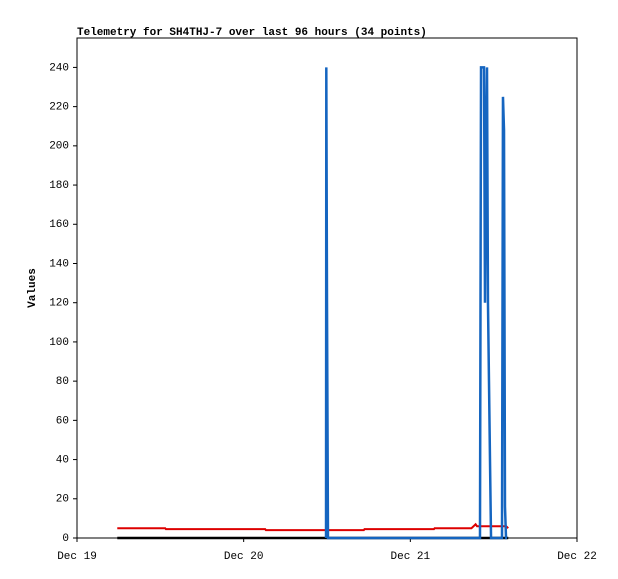 The height and width of the screenshot is (579, 618). Describe the element at coordinates (59, 304) in the screenshot. I see `y-tick-label: 120` at that location.